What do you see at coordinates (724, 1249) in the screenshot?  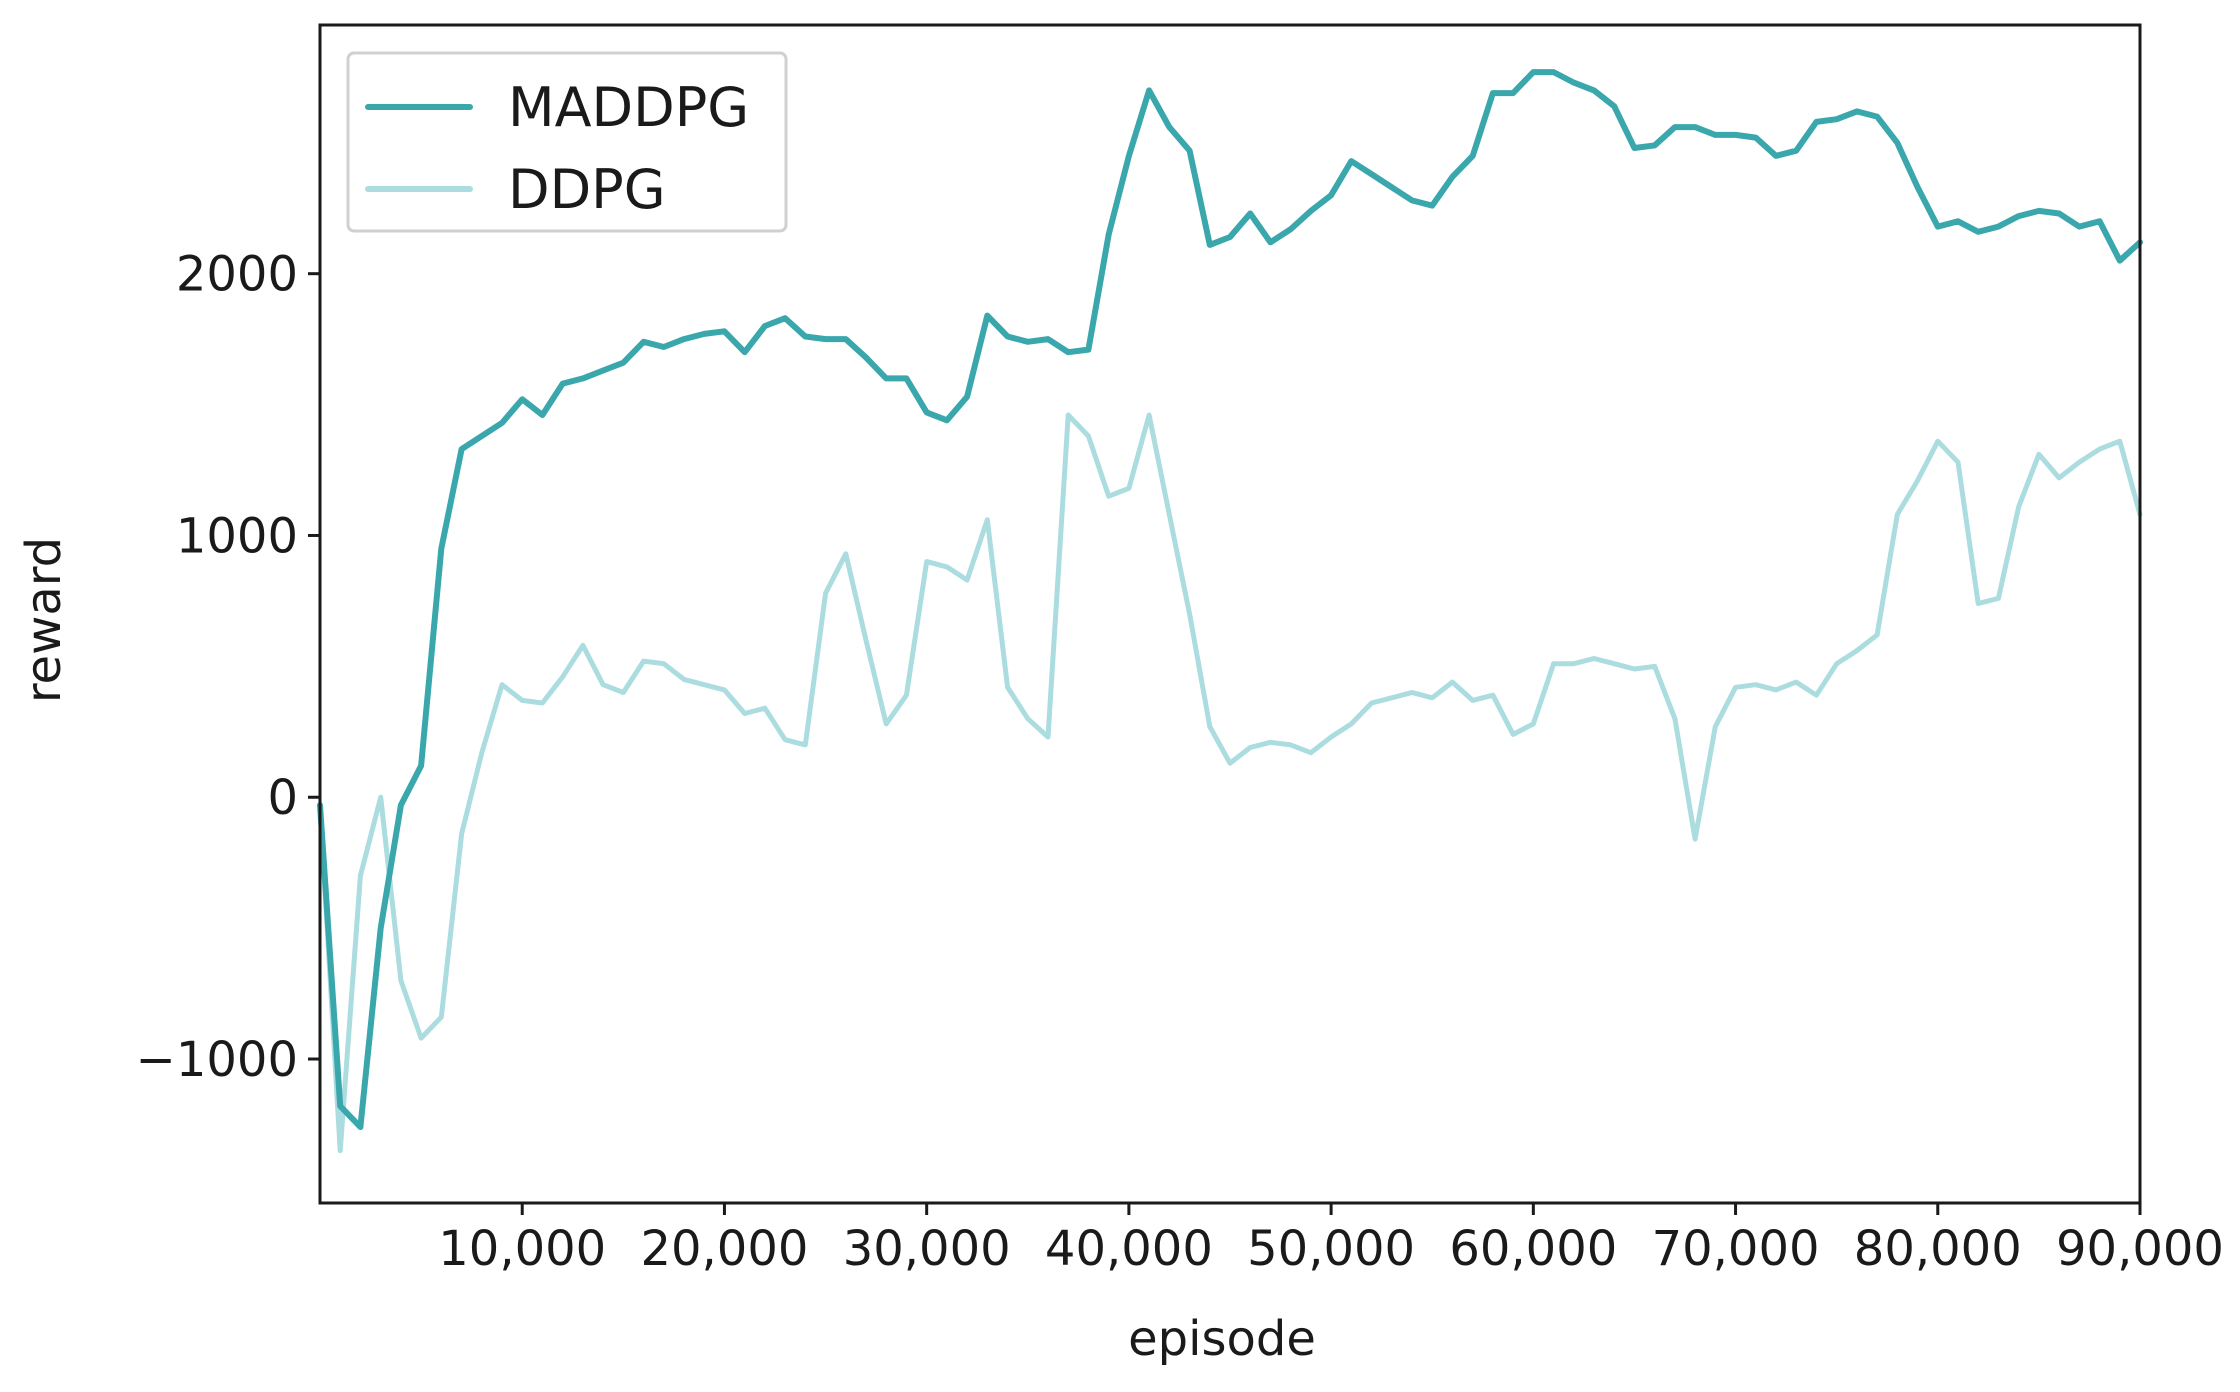 I see `x-tick-label: 20,000` at bounding box center [724, 1249].